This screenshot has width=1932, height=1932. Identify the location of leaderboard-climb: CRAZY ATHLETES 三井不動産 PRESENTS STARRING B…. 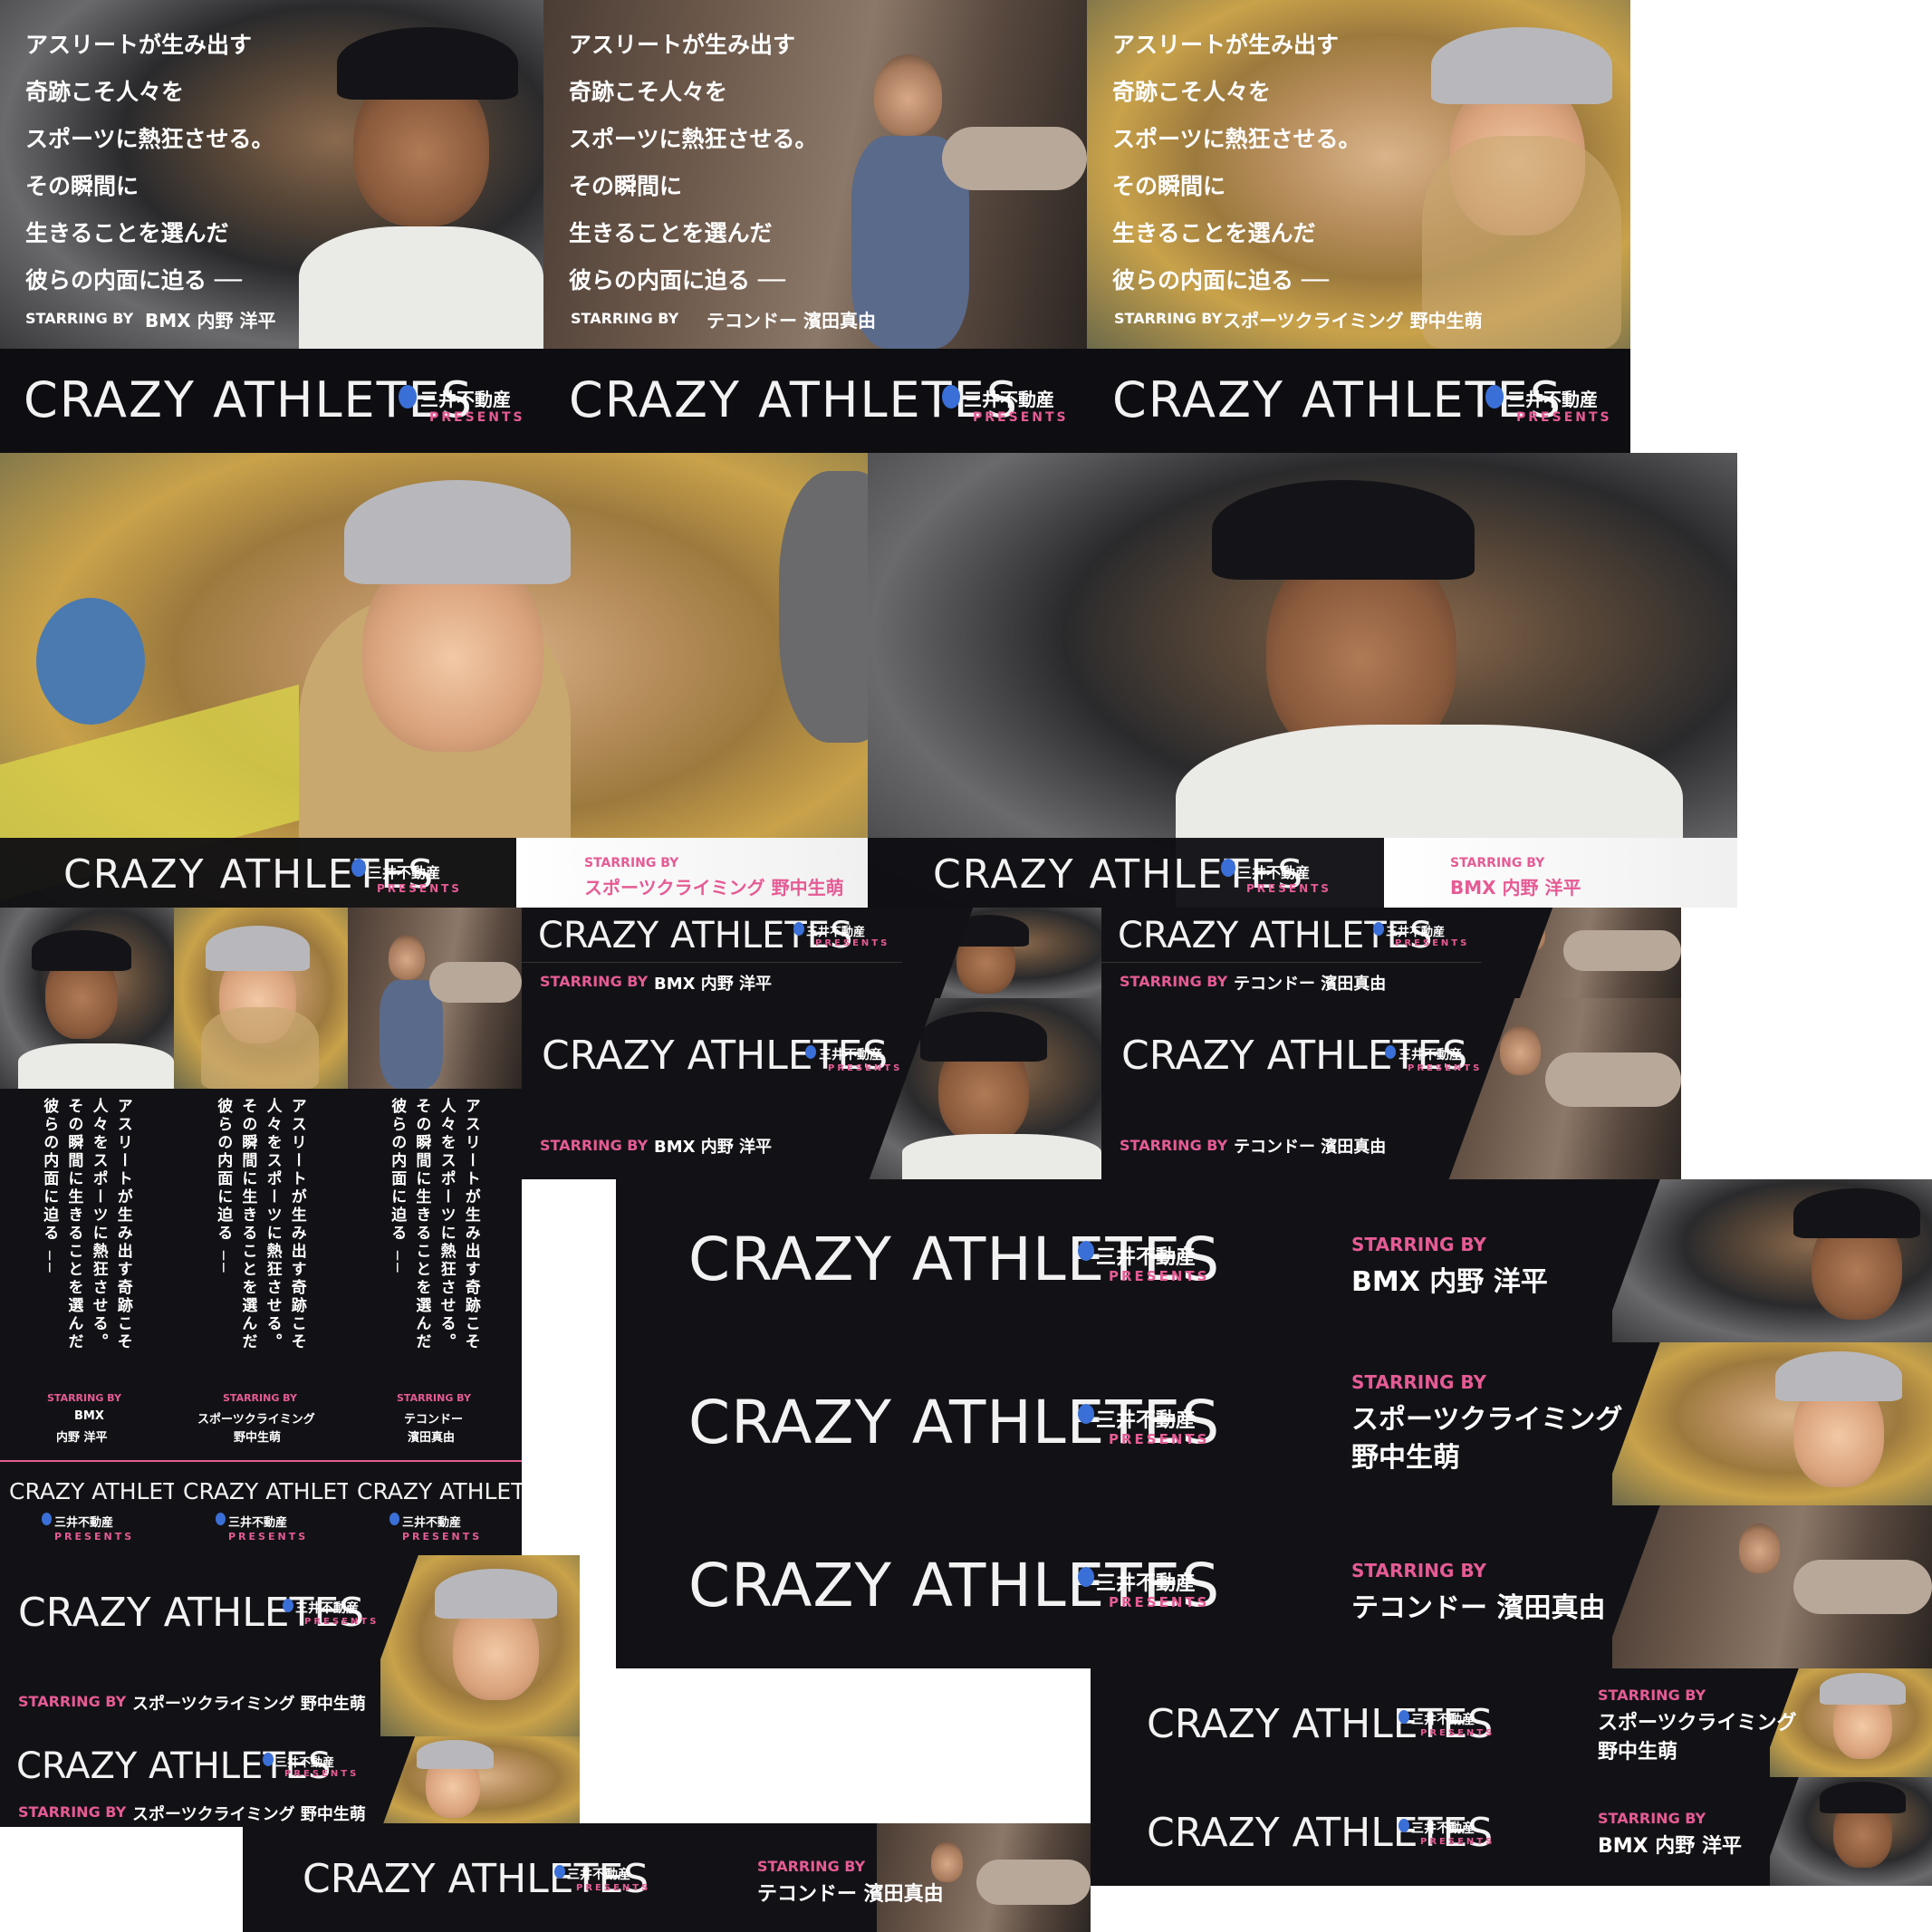
(1274, 1423).